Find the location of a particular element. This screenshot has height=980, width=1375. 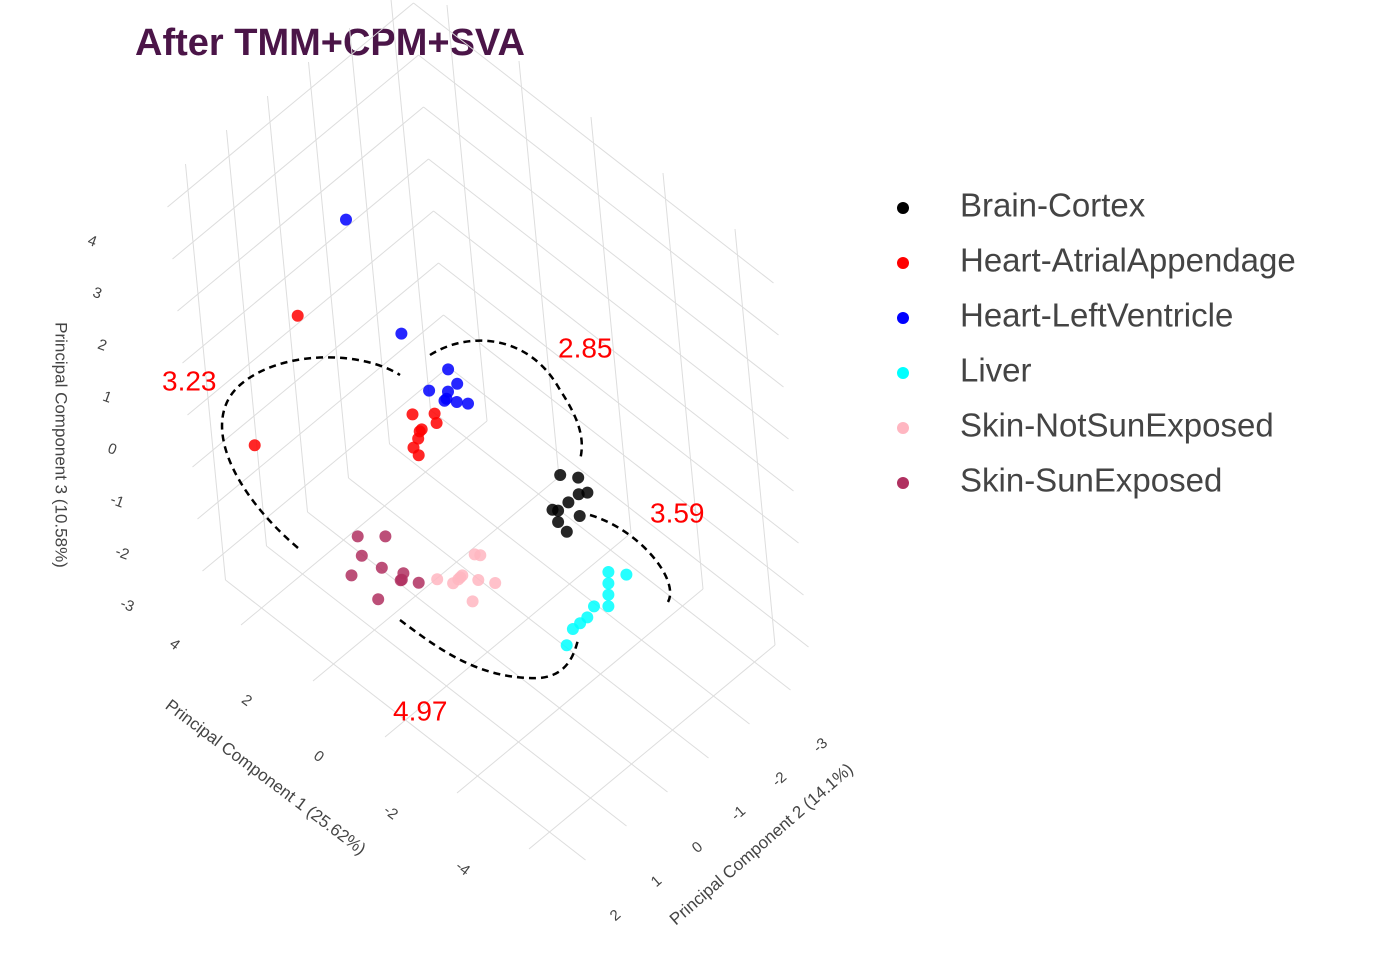

z-tick-label: 1 is located at coordinates (107, 397).